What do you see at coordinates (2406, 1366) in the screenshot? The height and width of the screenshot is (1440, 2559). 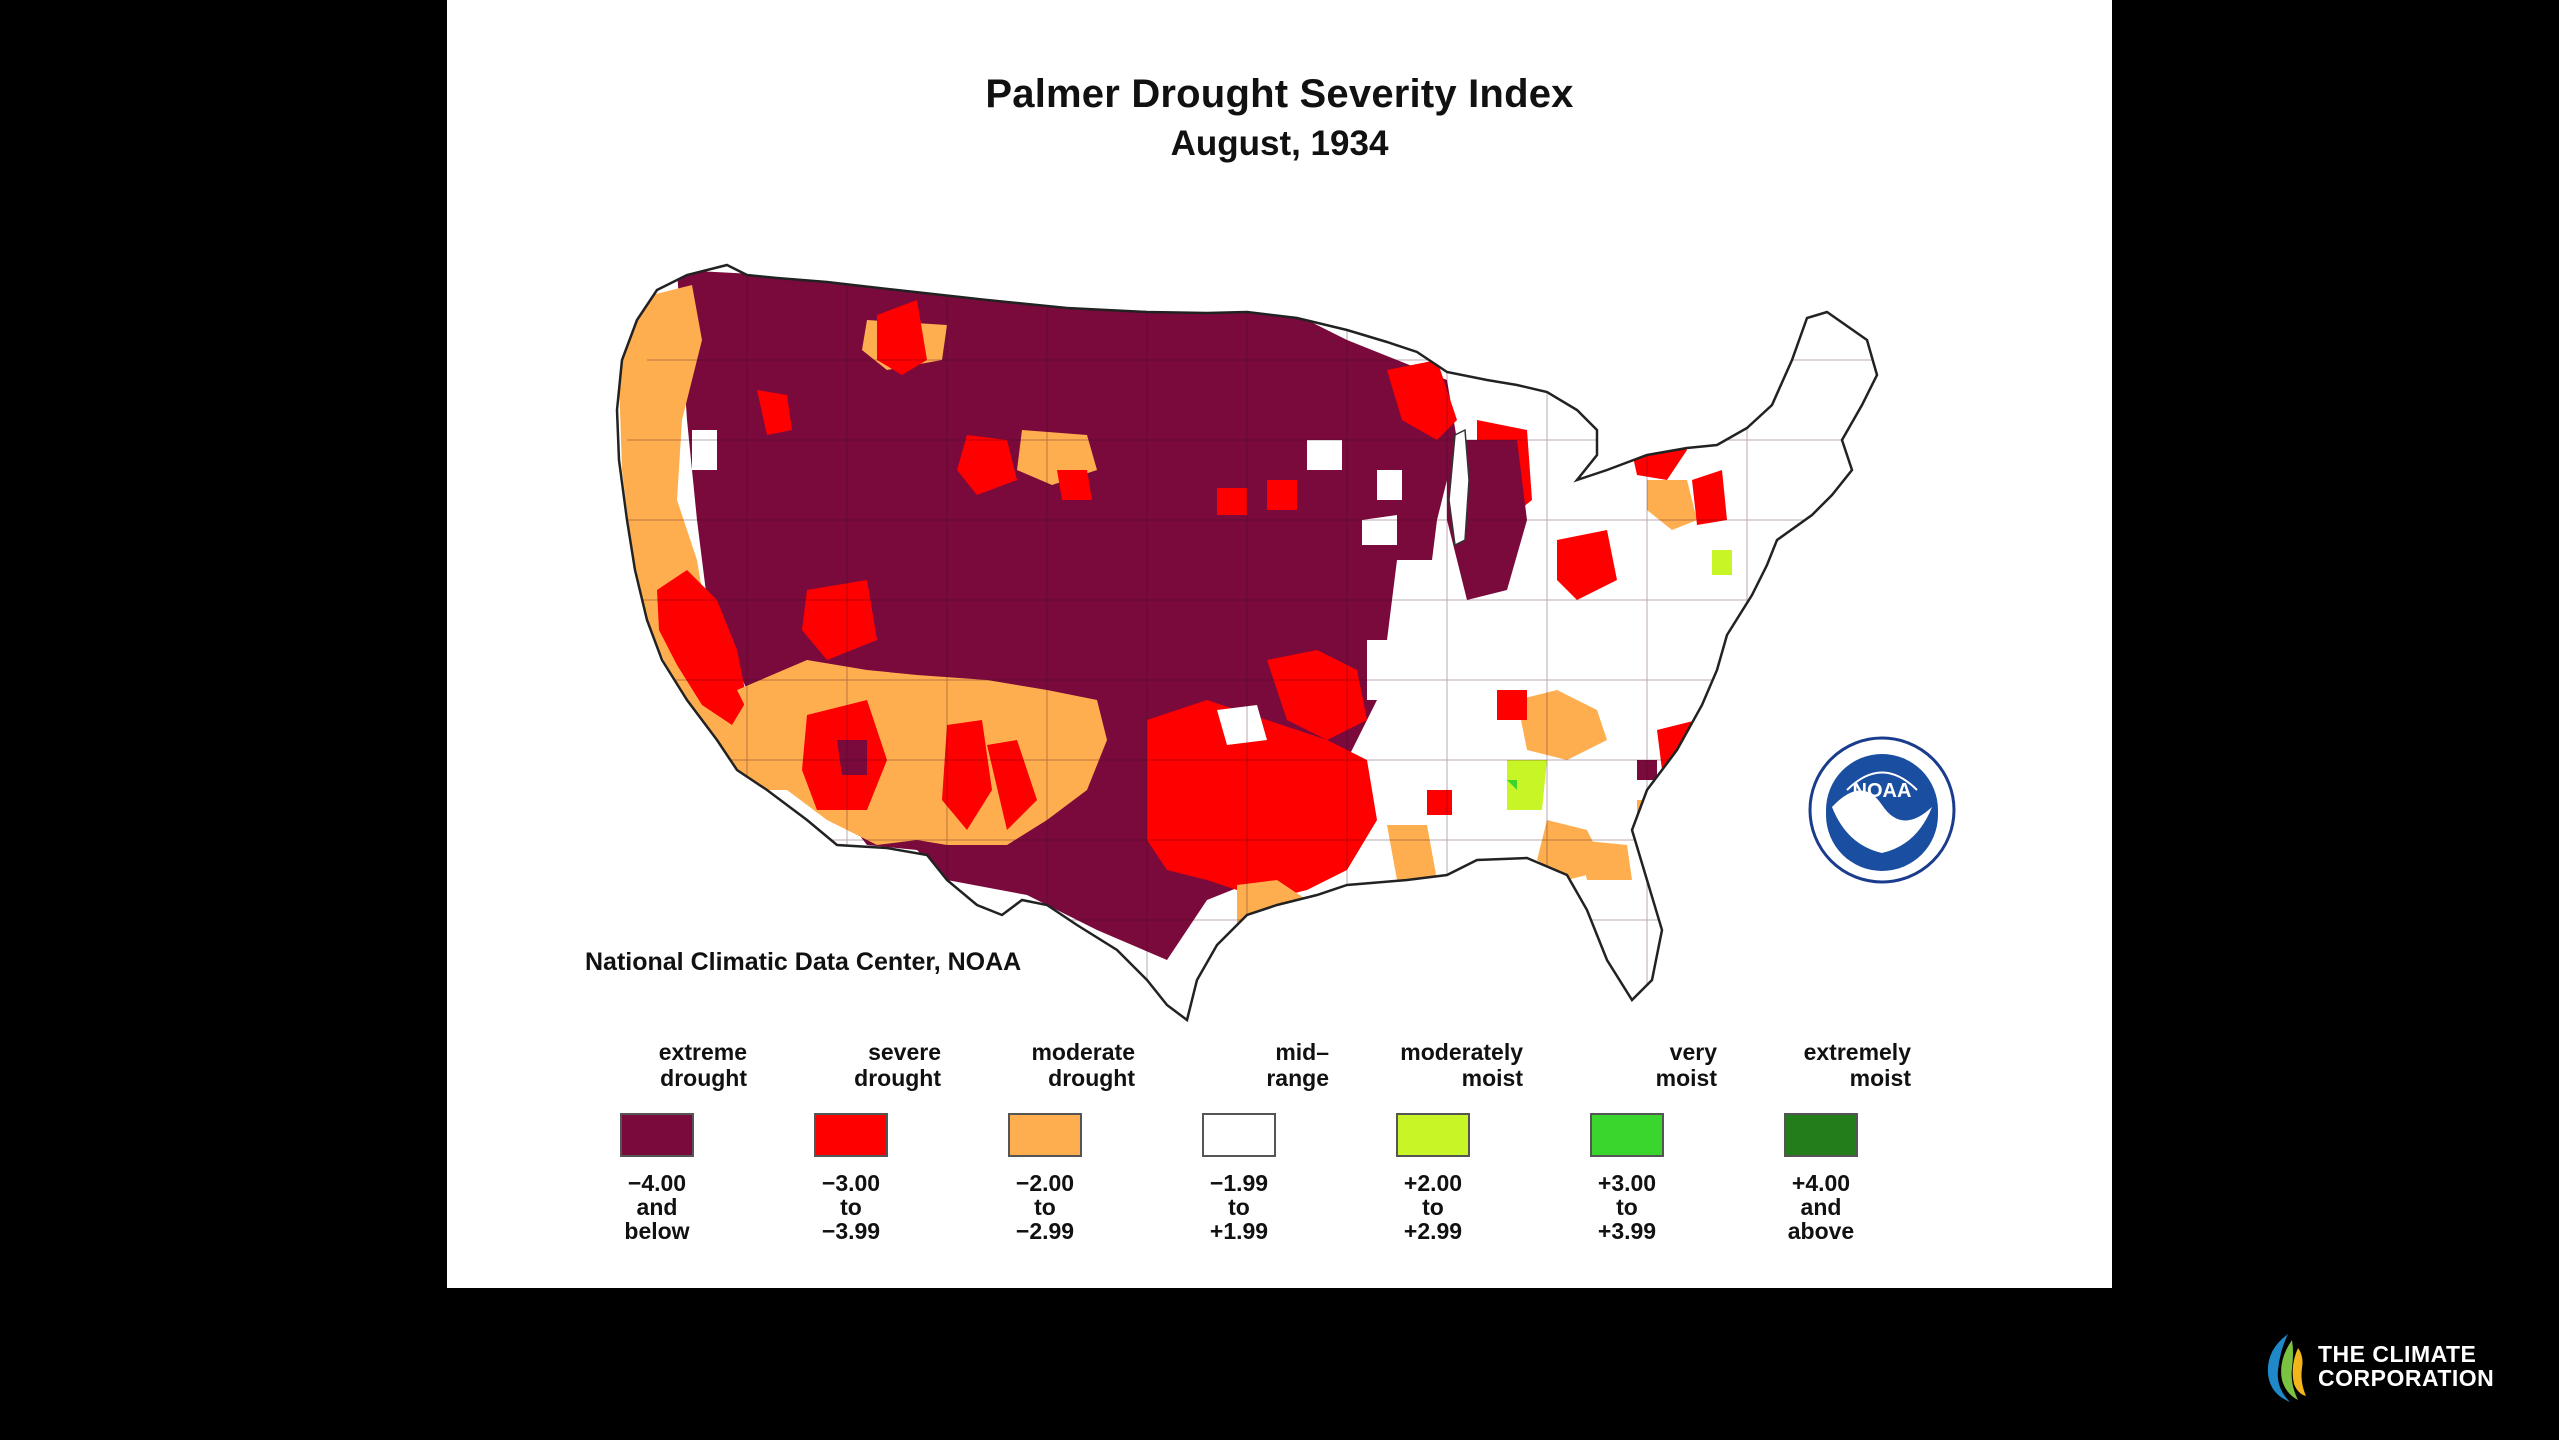 I see `brand-text: THE CLIMATE CORPORATION` at bounding box center [2406, 1366].